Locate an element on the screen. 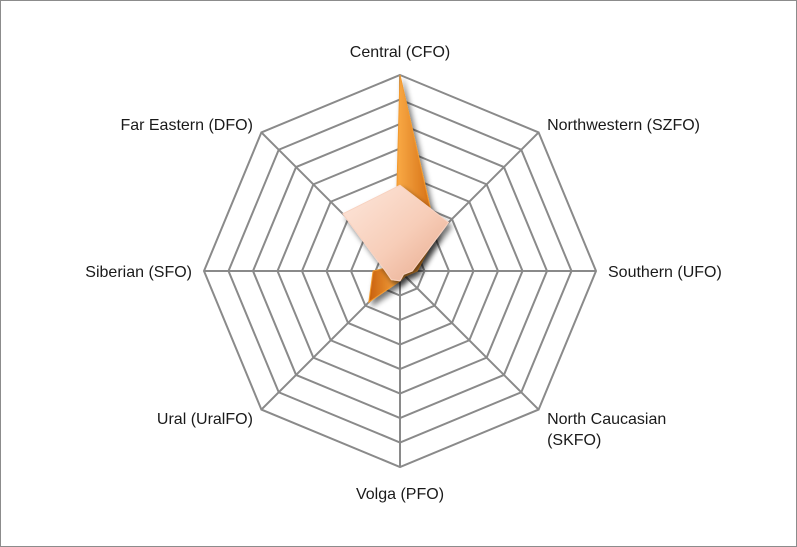 This screenshot has height=547, width=797. axis-label-2: Southern (UFO) is located at coordinates (665, 272).